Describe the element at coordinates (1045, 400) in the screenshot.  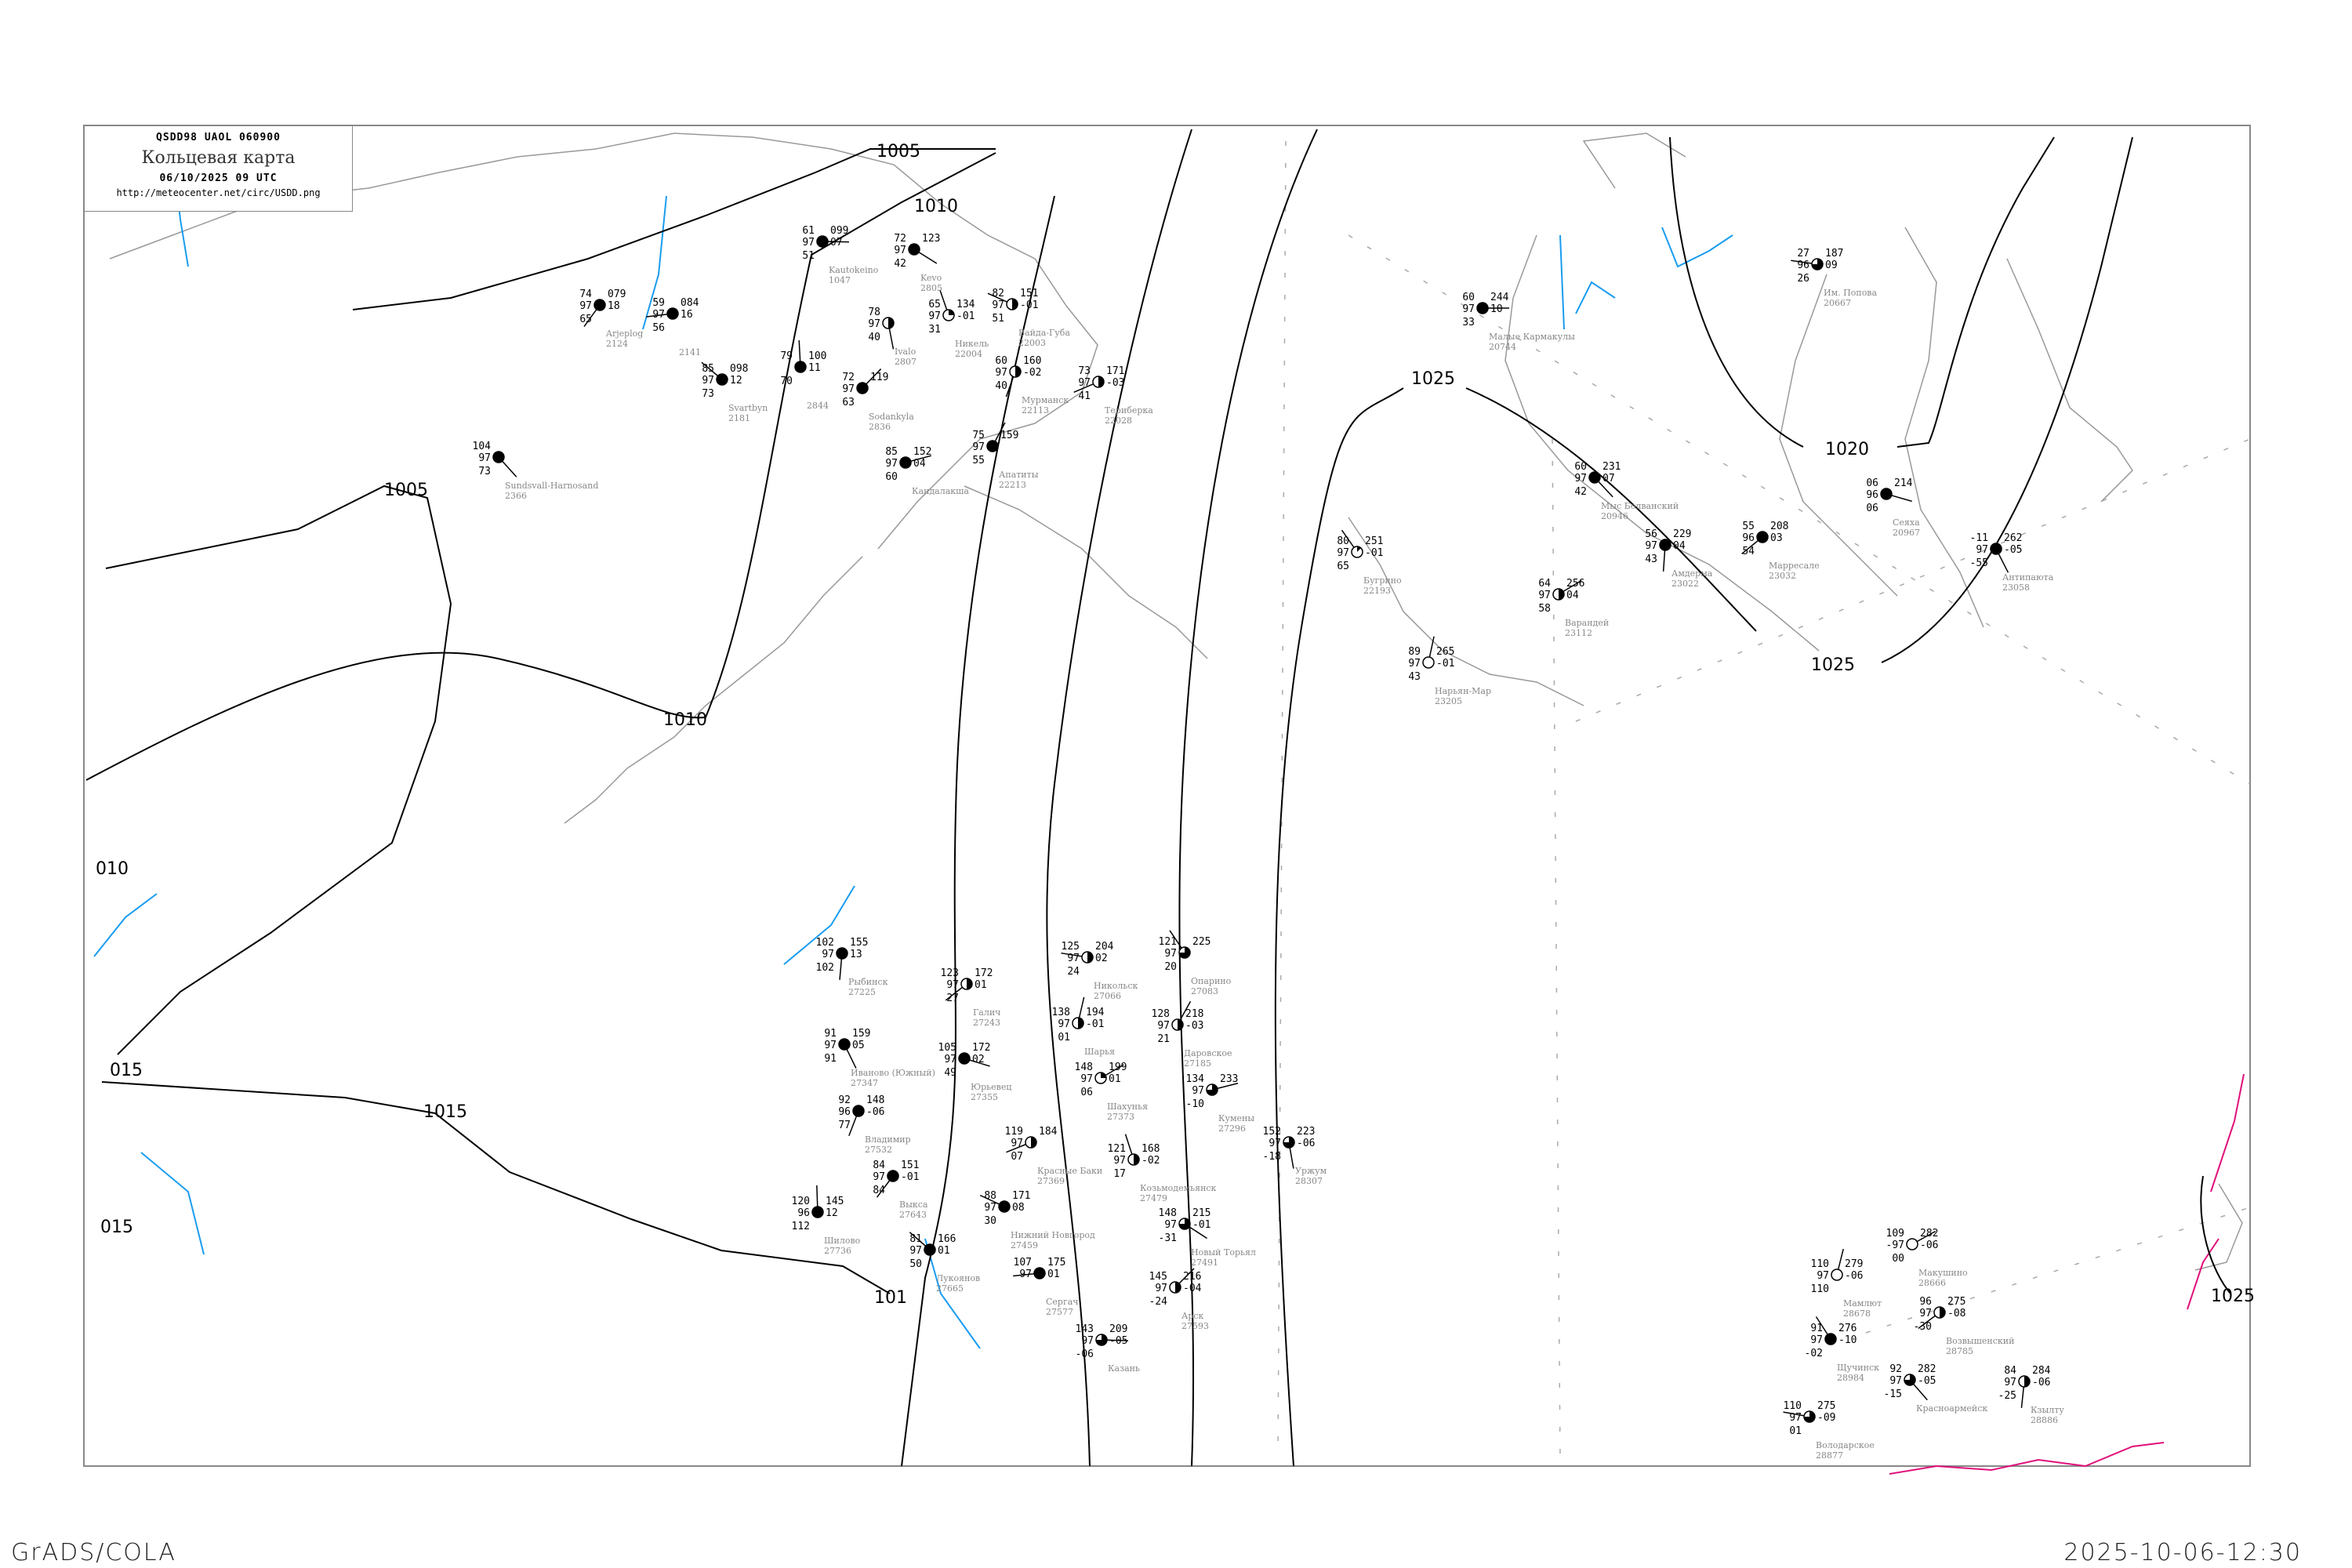
I see `station-name: Мурманск` at that location.